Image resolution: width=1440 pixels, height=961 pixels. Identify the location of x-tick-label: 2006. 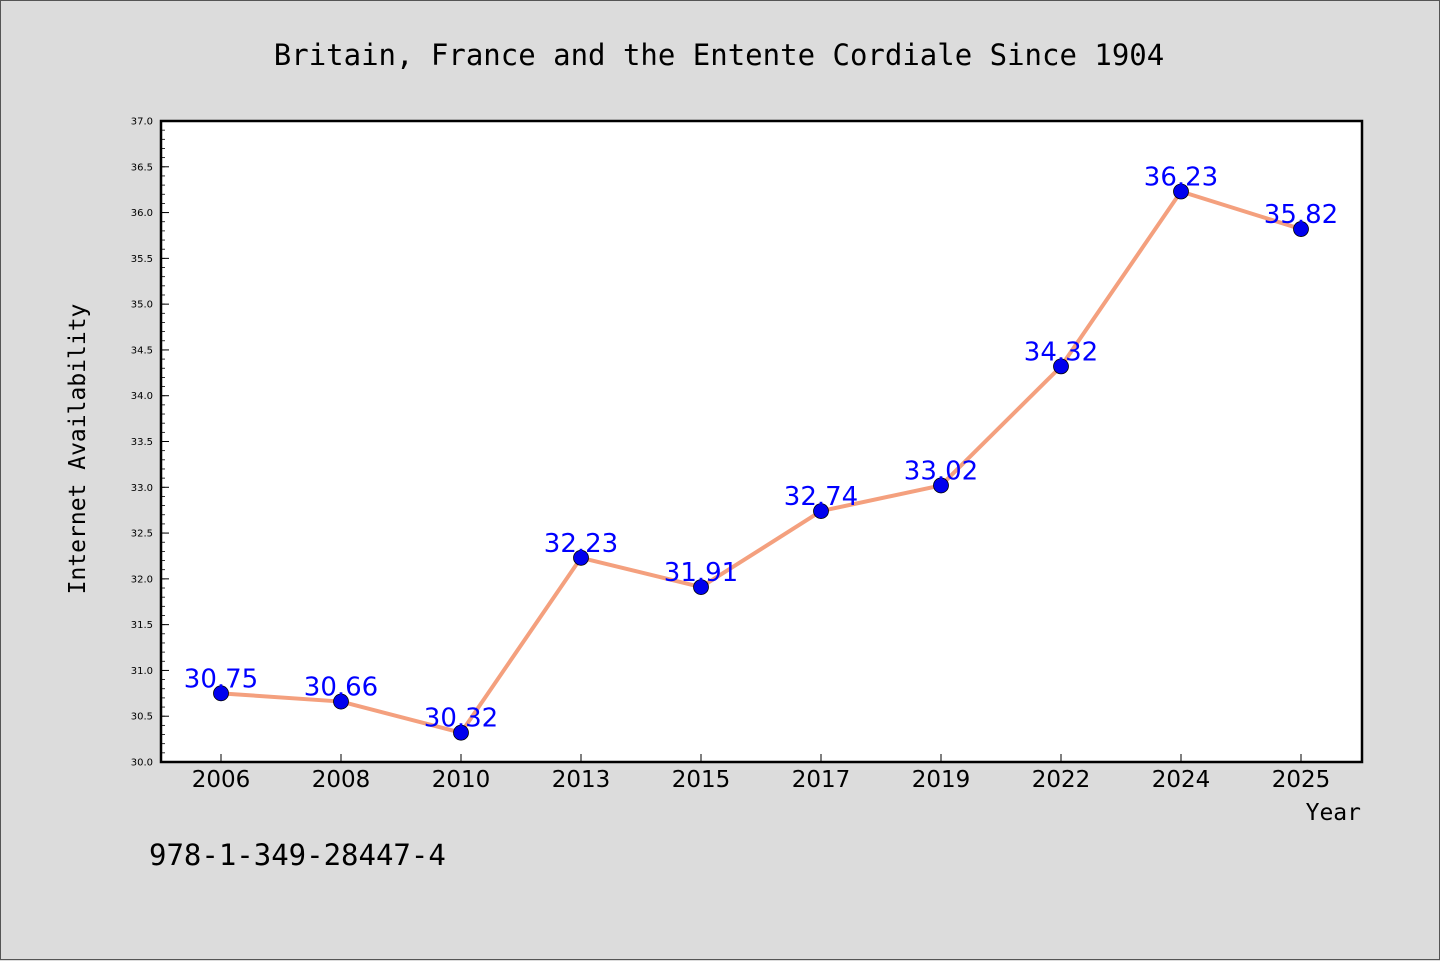
(221, 780).